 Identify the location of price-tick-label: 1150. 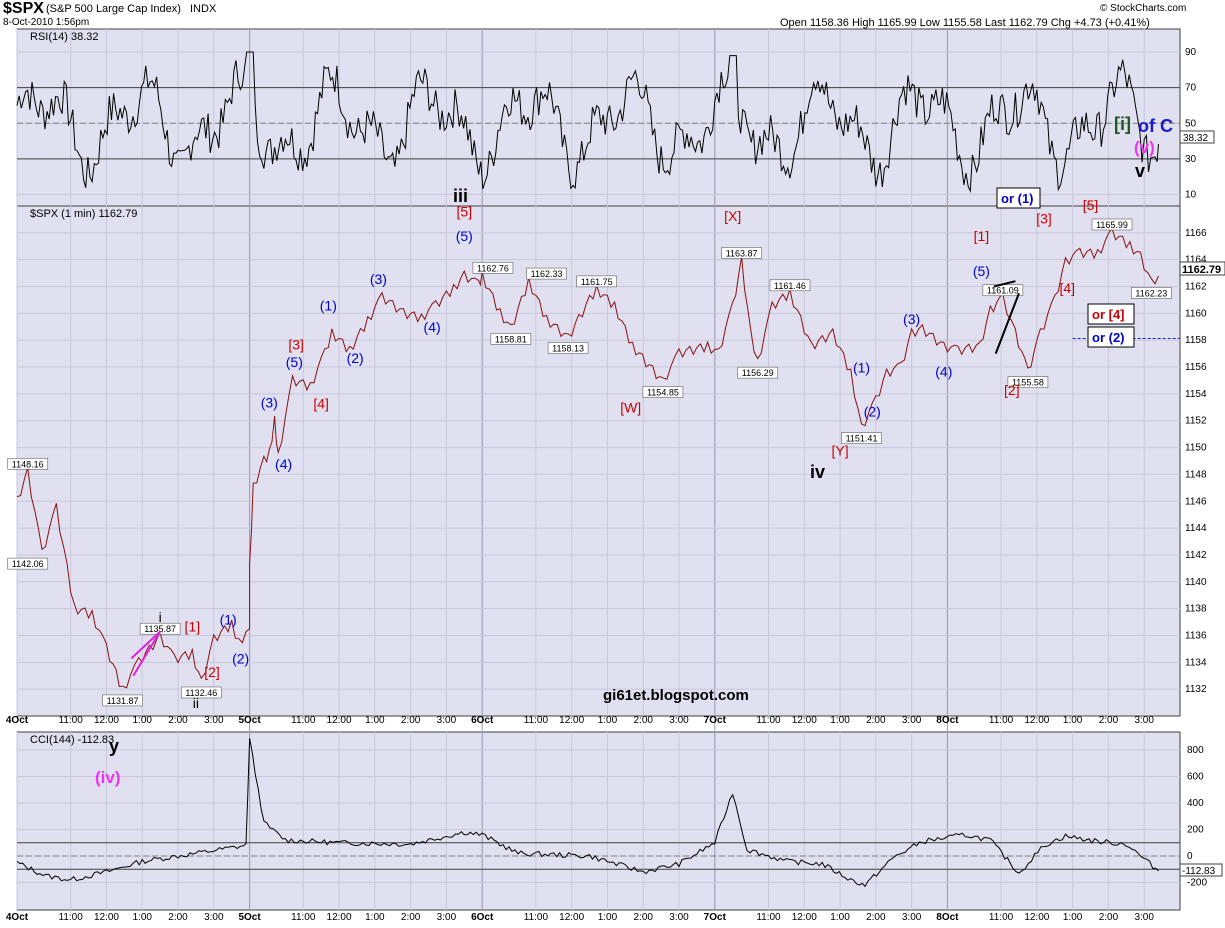
(1196, 448).